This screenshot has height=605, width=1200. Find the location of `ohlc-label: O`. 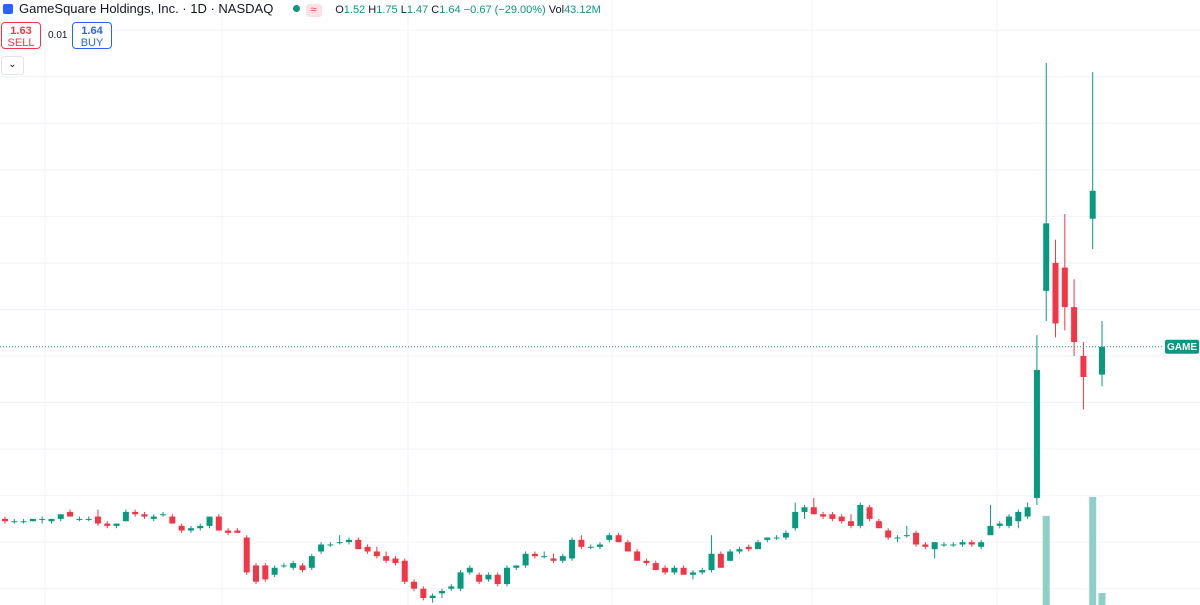

ohlc-label: O is located at coordinates (339, 10).